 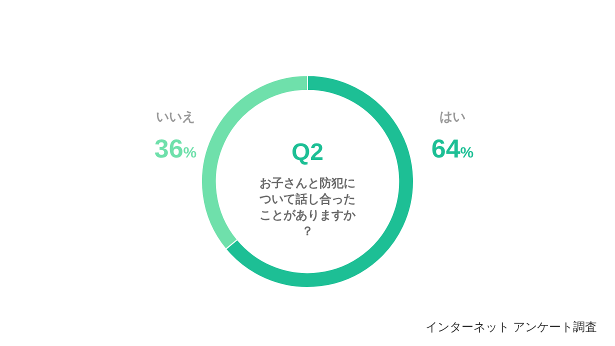 What do you see at coordinates (307, 152) in the screenshot?
I see `text: Q2` at bounding box center [307, 152].